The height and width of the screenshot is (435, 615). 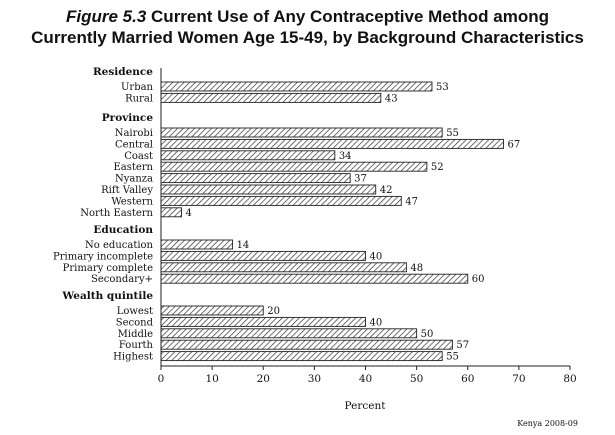 What do you see at coordinates (161, 379) in the screenshot?
I see `x-tick-label: 0` at bounding box center [161, 379].